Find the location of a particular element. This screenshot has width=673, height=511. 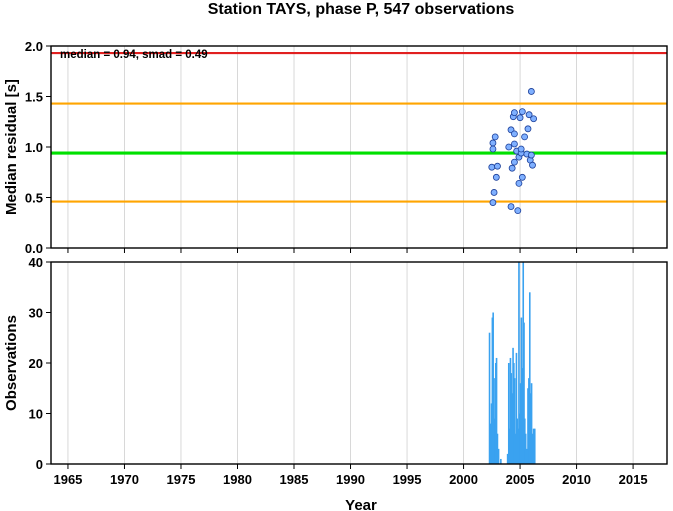

x-tick-label: 2015 is located at coordinates (633, 479).